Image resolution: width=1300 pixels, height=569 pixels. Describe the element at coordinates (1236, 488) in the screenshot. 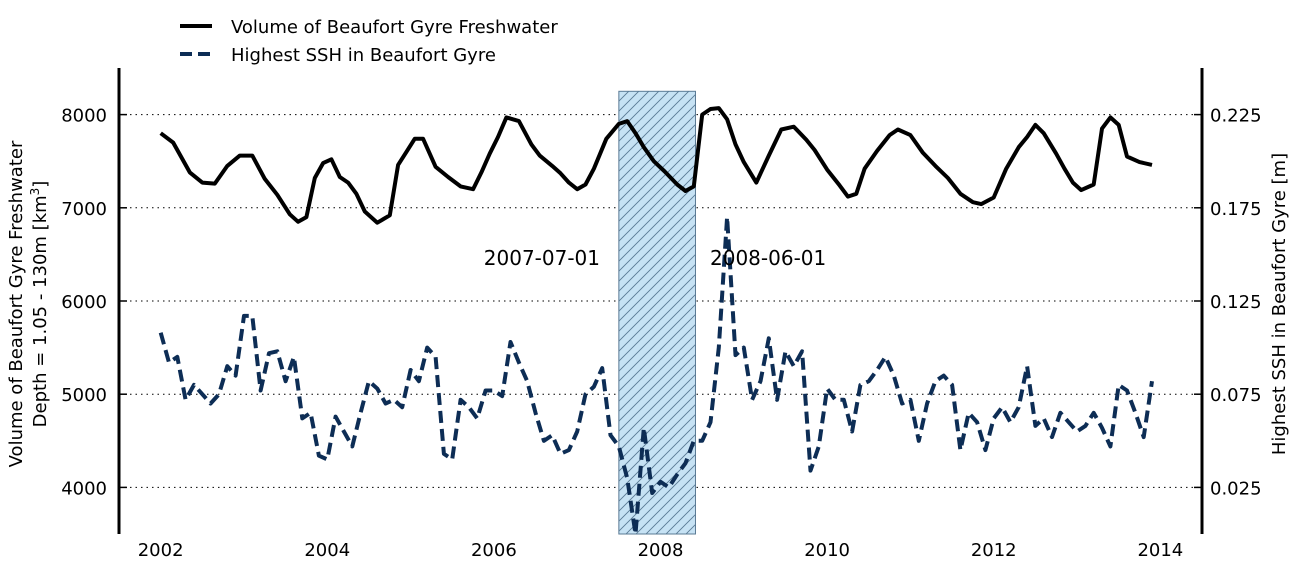

I see `y-right-tick-label-0: 0.025` at that location.